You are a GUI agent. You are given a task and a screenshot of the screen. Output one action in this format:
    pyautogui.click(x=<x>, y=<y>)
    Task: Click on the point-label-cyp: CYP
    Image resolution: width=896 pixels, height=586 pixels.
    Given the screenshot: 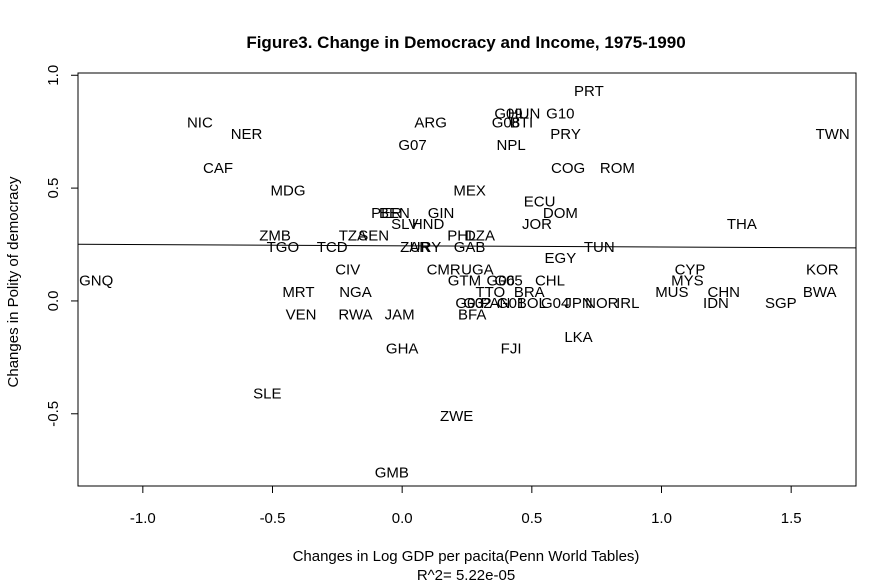 What is the action you would take?
    pyautogui.click(x=690, y=269)
    